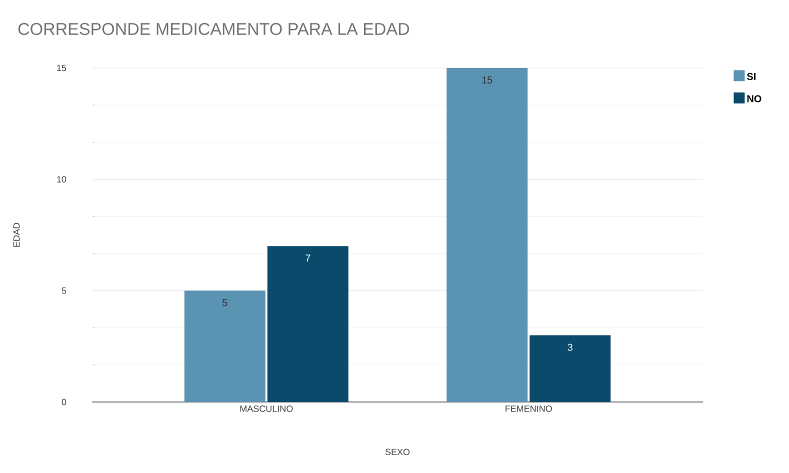 This screenshot has width=789, height=473. What do you see at coordinates (397, 452) in the screenshot?
I see `x-axis-title: SEXO` at bounding box center [397, 452].